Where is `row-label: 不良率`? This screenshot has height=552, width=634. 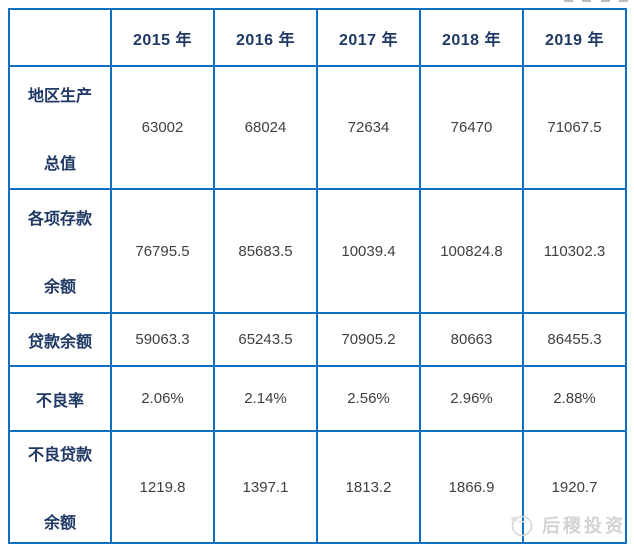
row-label: 不良率 is located at coordinates (60, 398).